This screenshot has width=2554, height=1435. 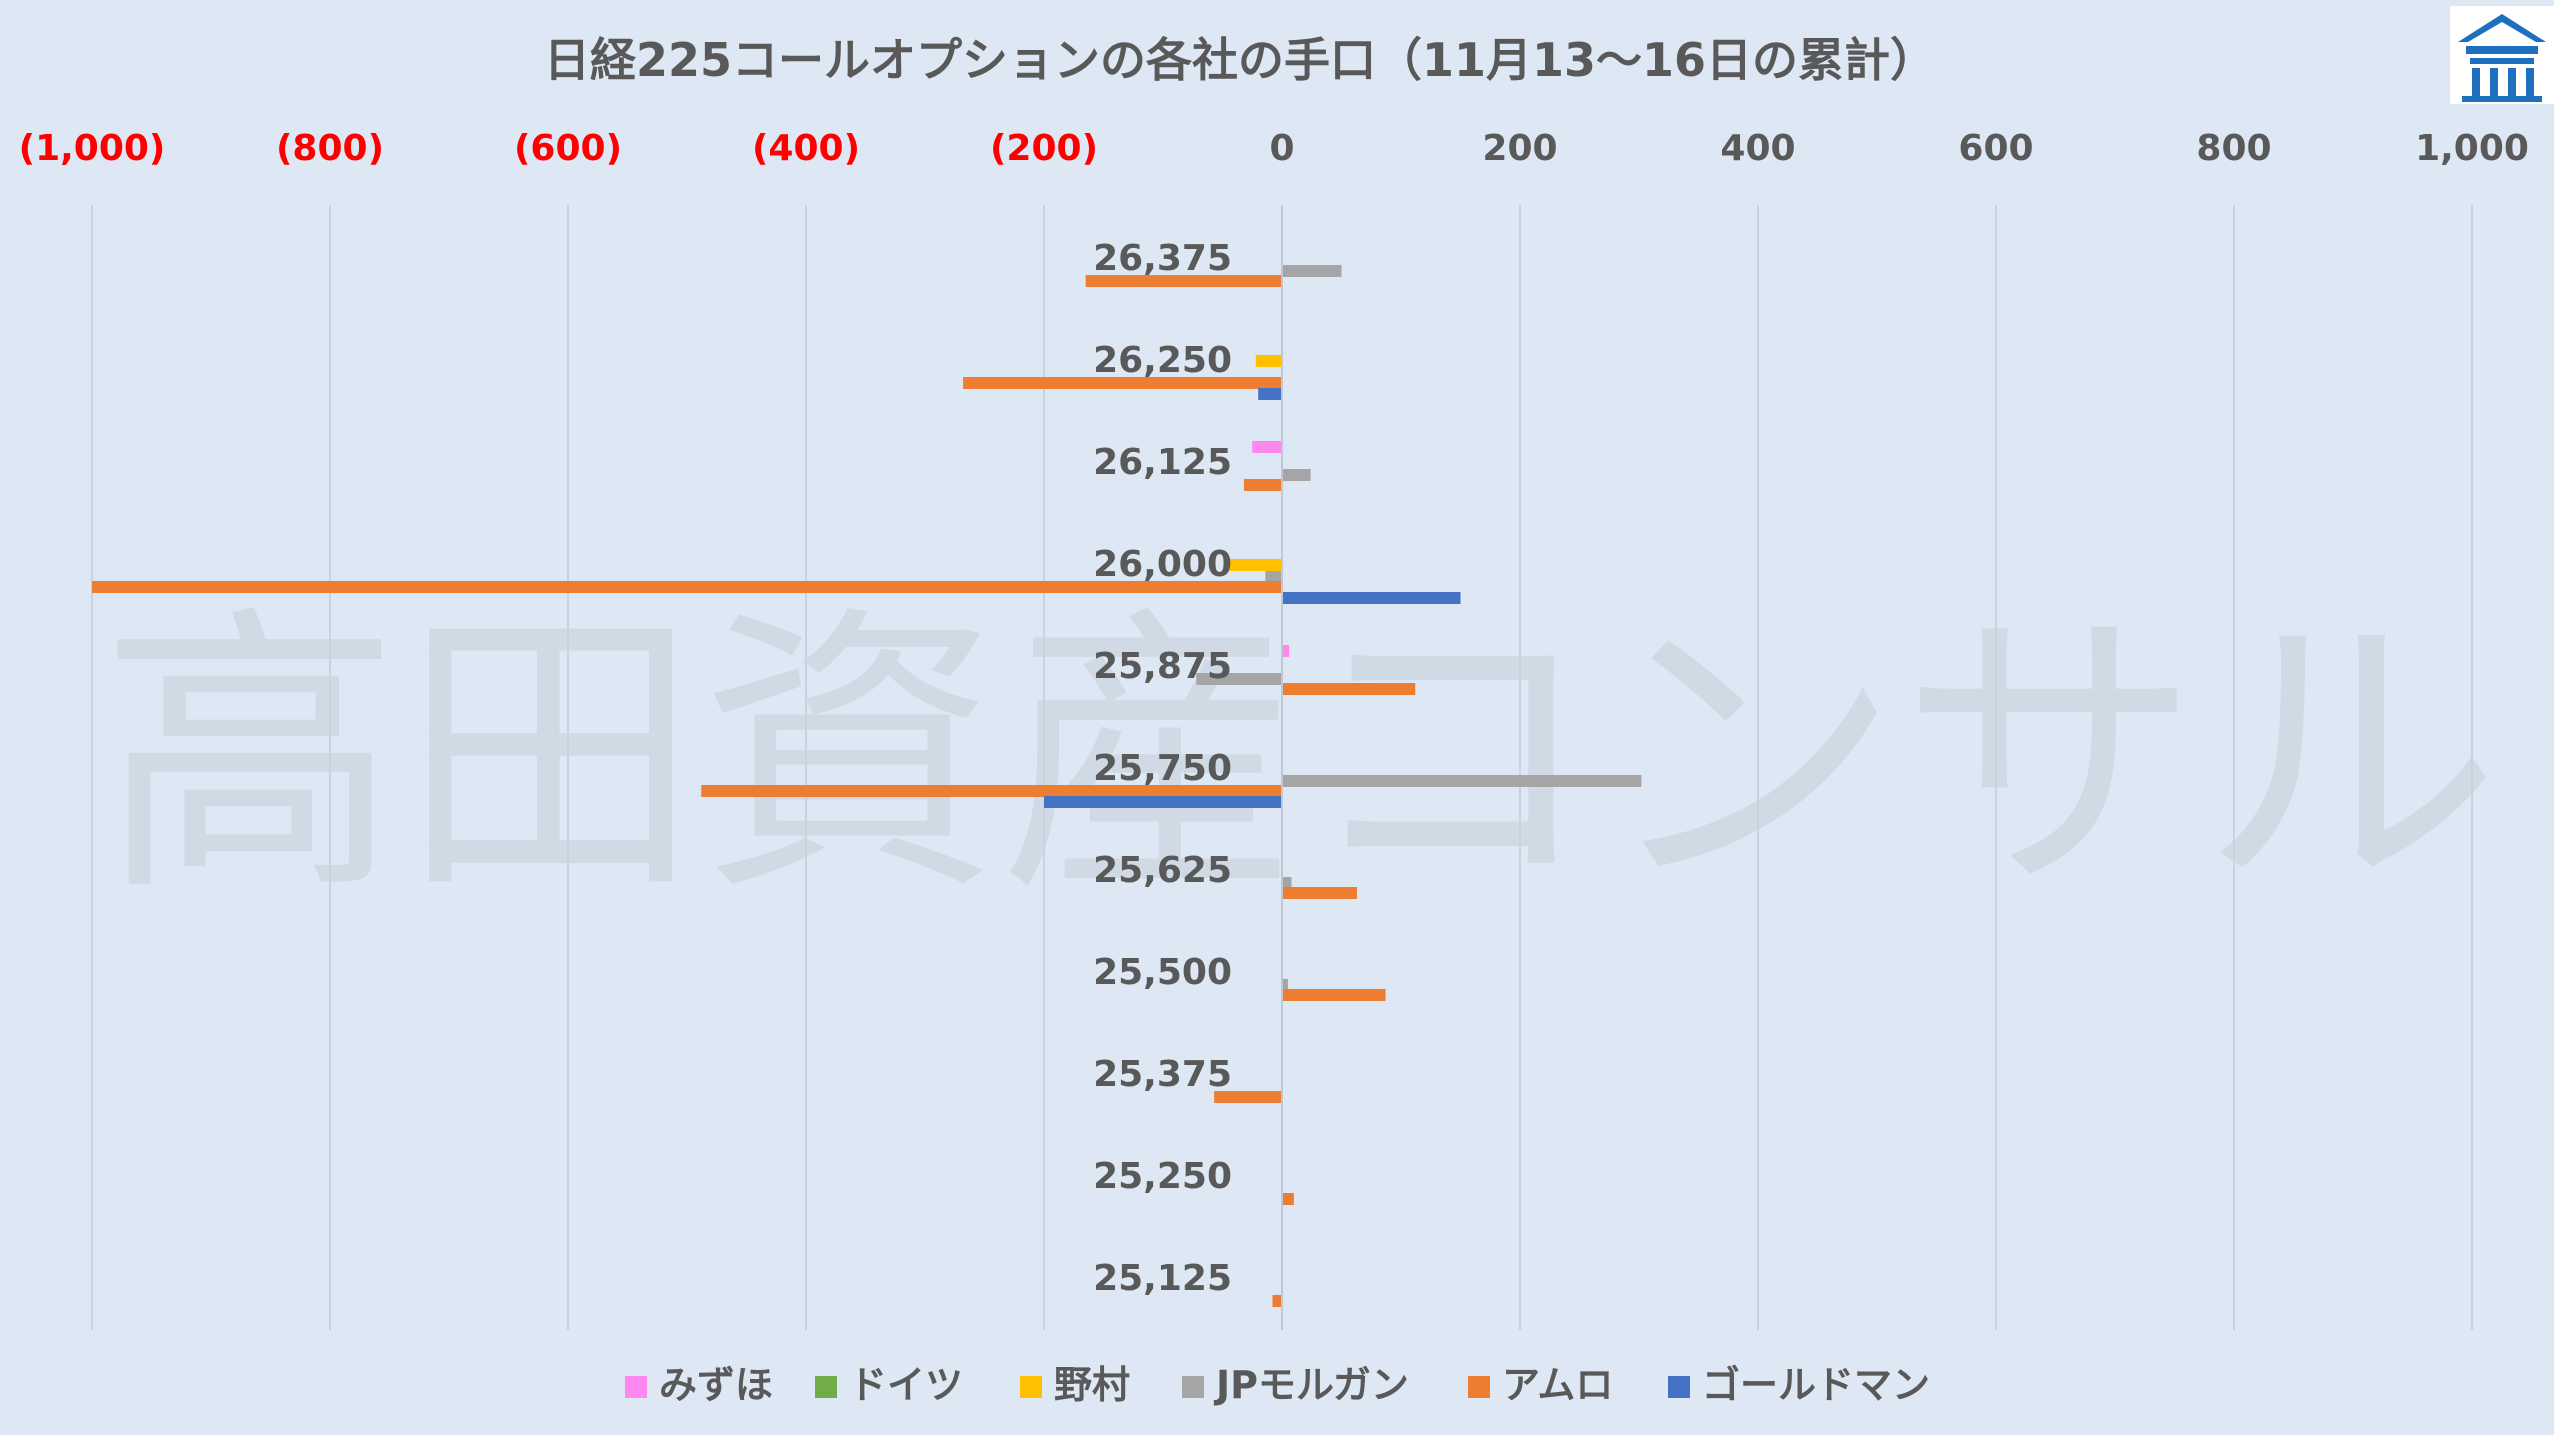 I want to click on legend-label: ゴールドマン, so click(x=1816, y=1385).